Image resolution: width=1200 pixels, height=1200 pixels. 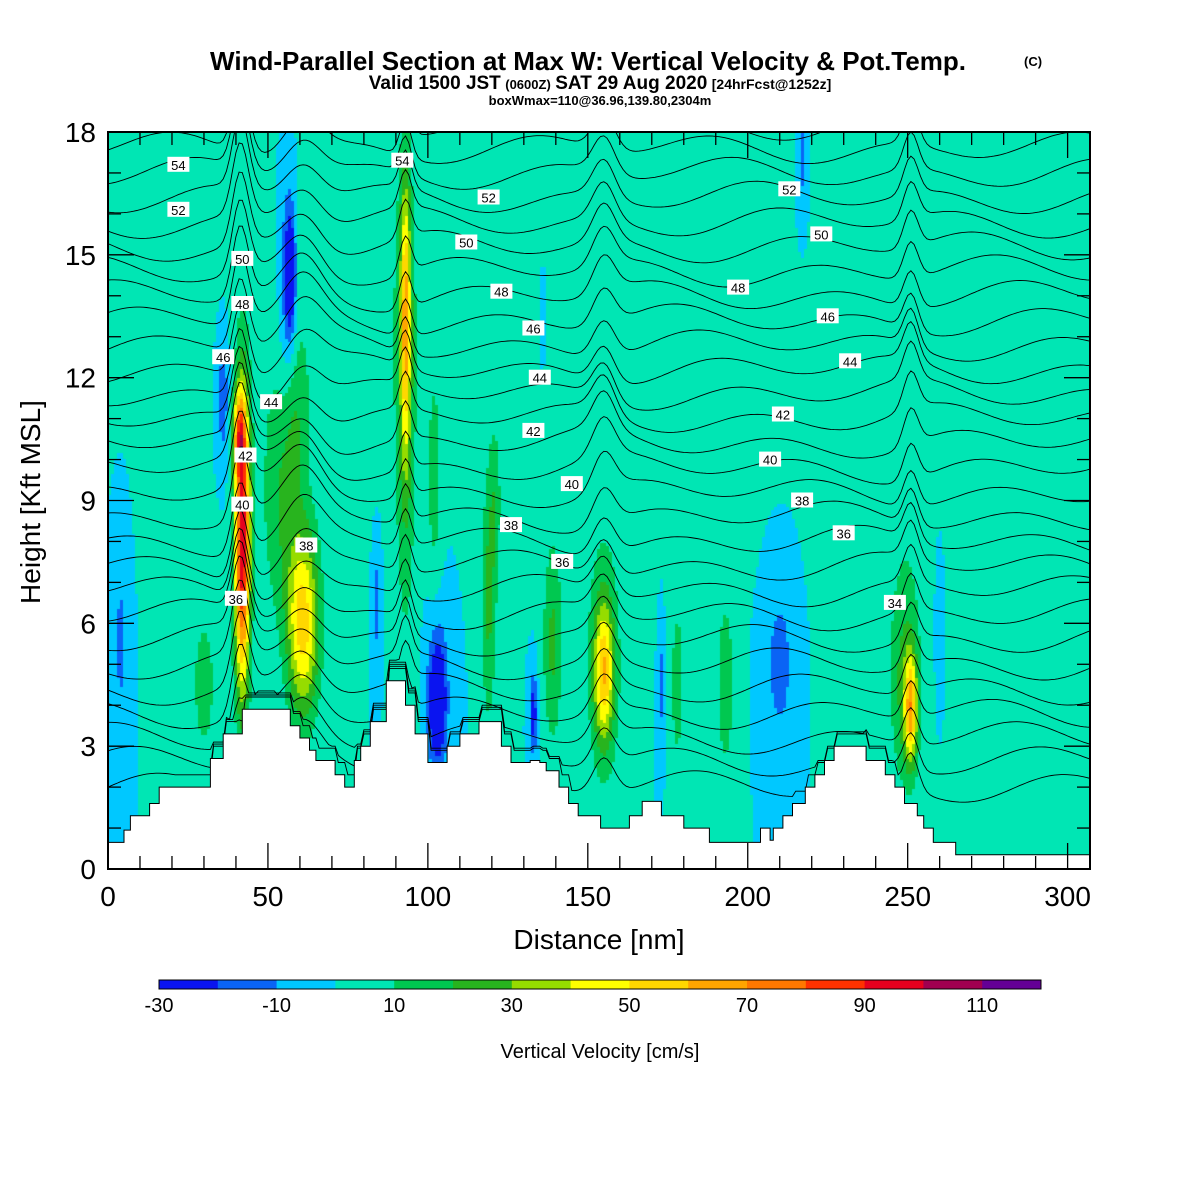 What do you see at coordinates (88, 623) in the screenshot?
I see `y-tick-label: 6` at bounding box center [88, 623].